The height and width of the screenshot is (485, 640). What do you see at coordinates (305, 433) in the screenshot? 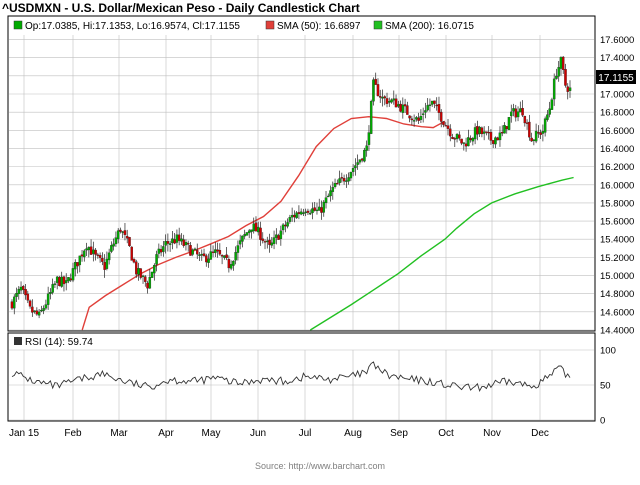
I see `x-tick-label: Jul` at bounding box center [305, 433].